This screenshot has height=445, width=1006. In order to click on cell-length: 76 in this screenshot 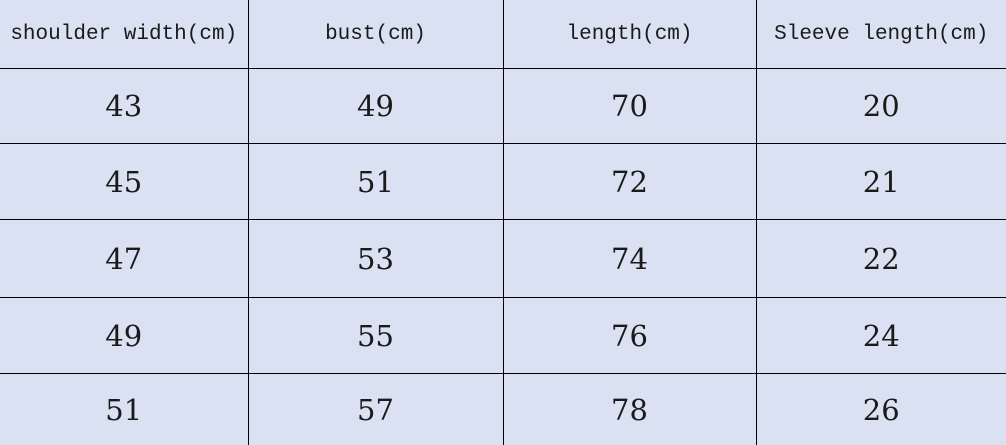, I will do `click(630, 335)`.